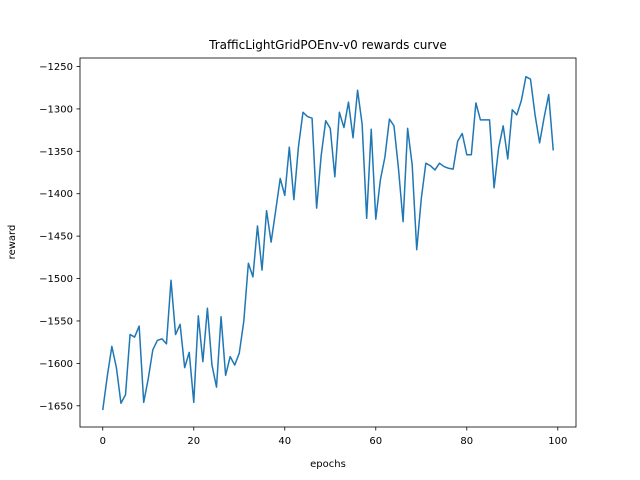 The width and height of the screenshot is (640, 480). What do you see at coordinates (56, 194) in the screenshot?
I see `y-tick-label: −1400` at bounding box center [56, 194].